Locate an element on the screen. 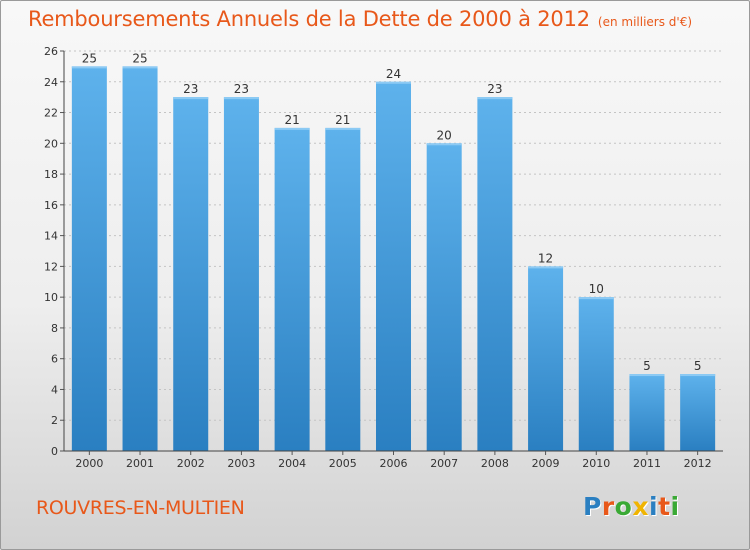  chart-unit: (en milliers d'€) is located at coordinates (645, 22).